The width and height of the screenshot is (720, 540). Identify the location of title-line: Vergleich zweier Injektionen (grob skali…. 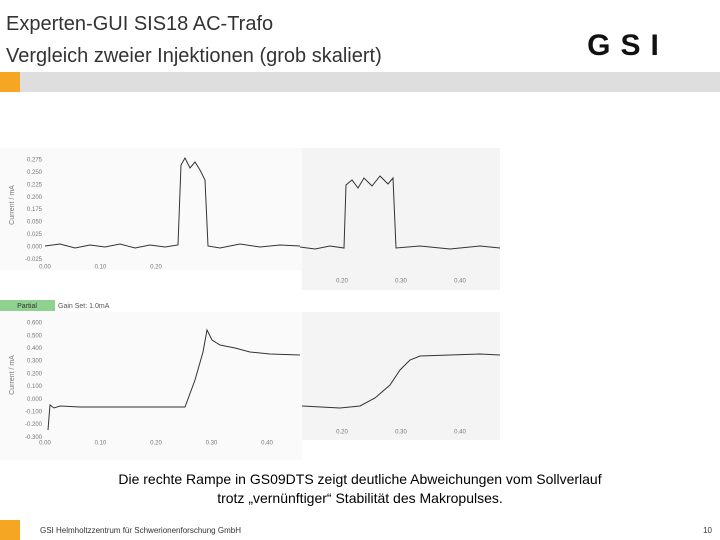
(194, 56).